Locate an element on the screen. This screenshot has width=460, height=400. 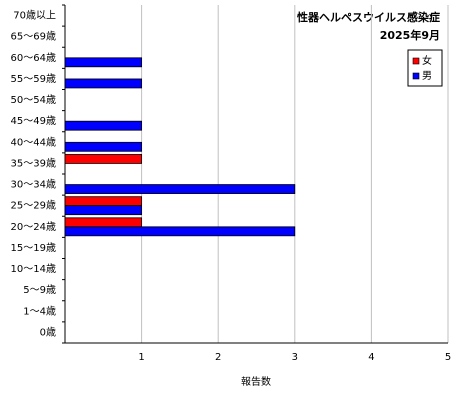
x-tick-label: 5 is located at coordinates (448, 357).